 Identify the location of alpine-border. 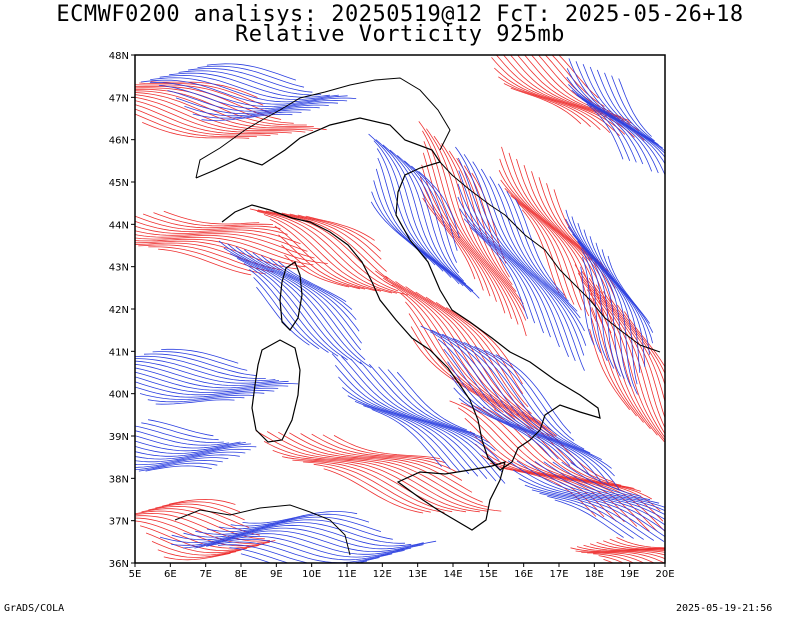
(323, 128).